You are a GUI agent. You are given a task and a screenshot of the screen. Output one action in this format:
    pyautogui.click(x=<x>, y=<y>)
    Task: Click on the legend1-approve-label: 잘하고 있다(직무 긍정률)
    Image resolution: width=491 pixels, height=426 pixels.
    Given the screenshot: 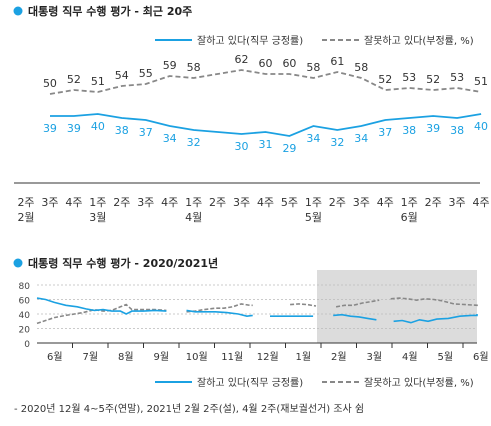 What is the action you would take?
    pyautogui.click(x=250, y=40)
    